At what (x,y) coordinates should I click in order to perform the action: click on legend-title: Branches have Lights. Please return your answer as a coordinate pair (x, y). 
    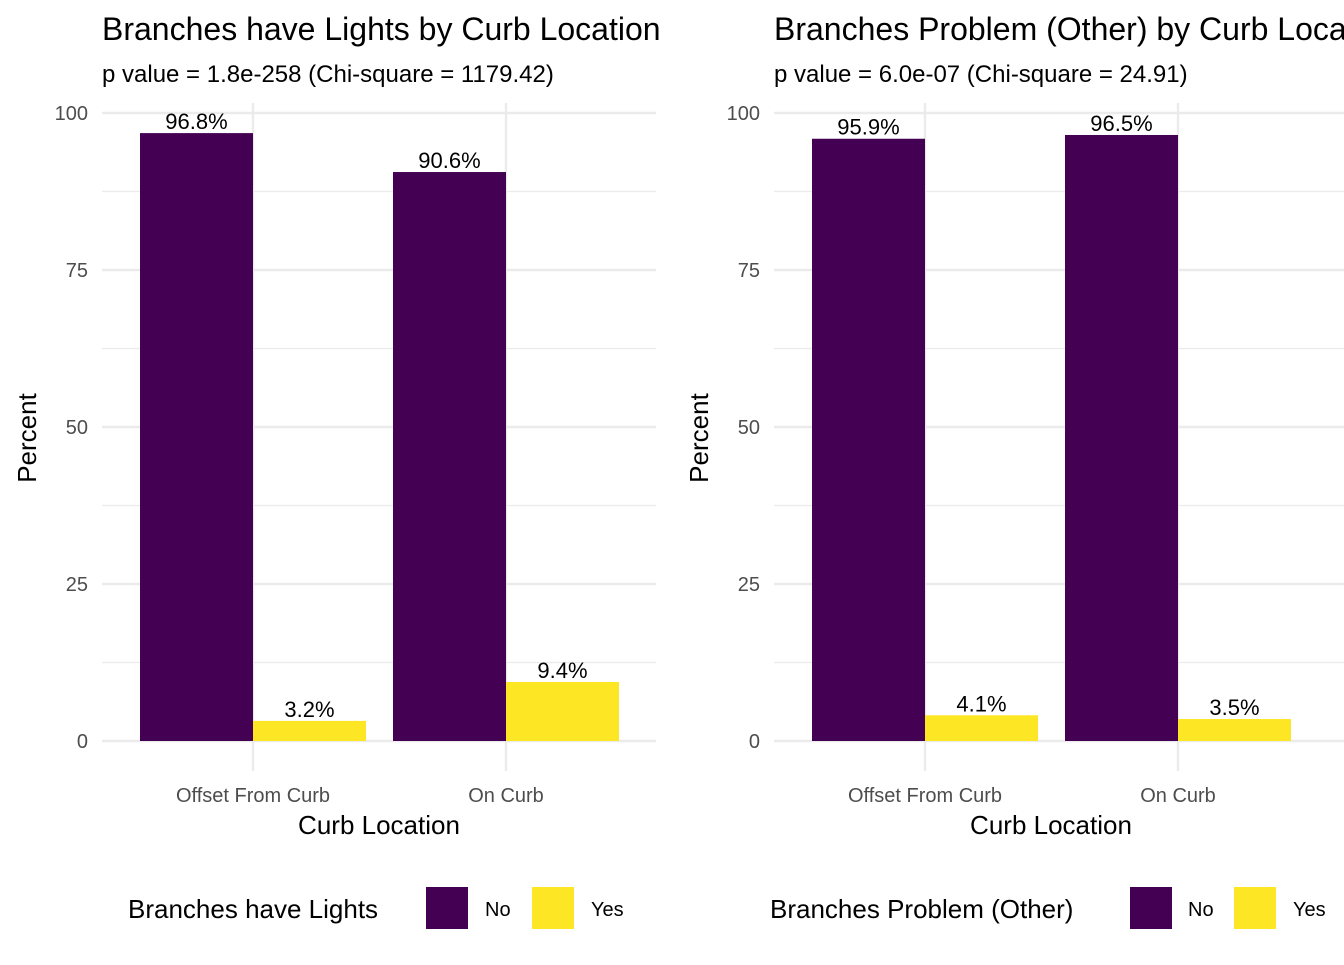
    Looking at the image, I should click on (253, 909).